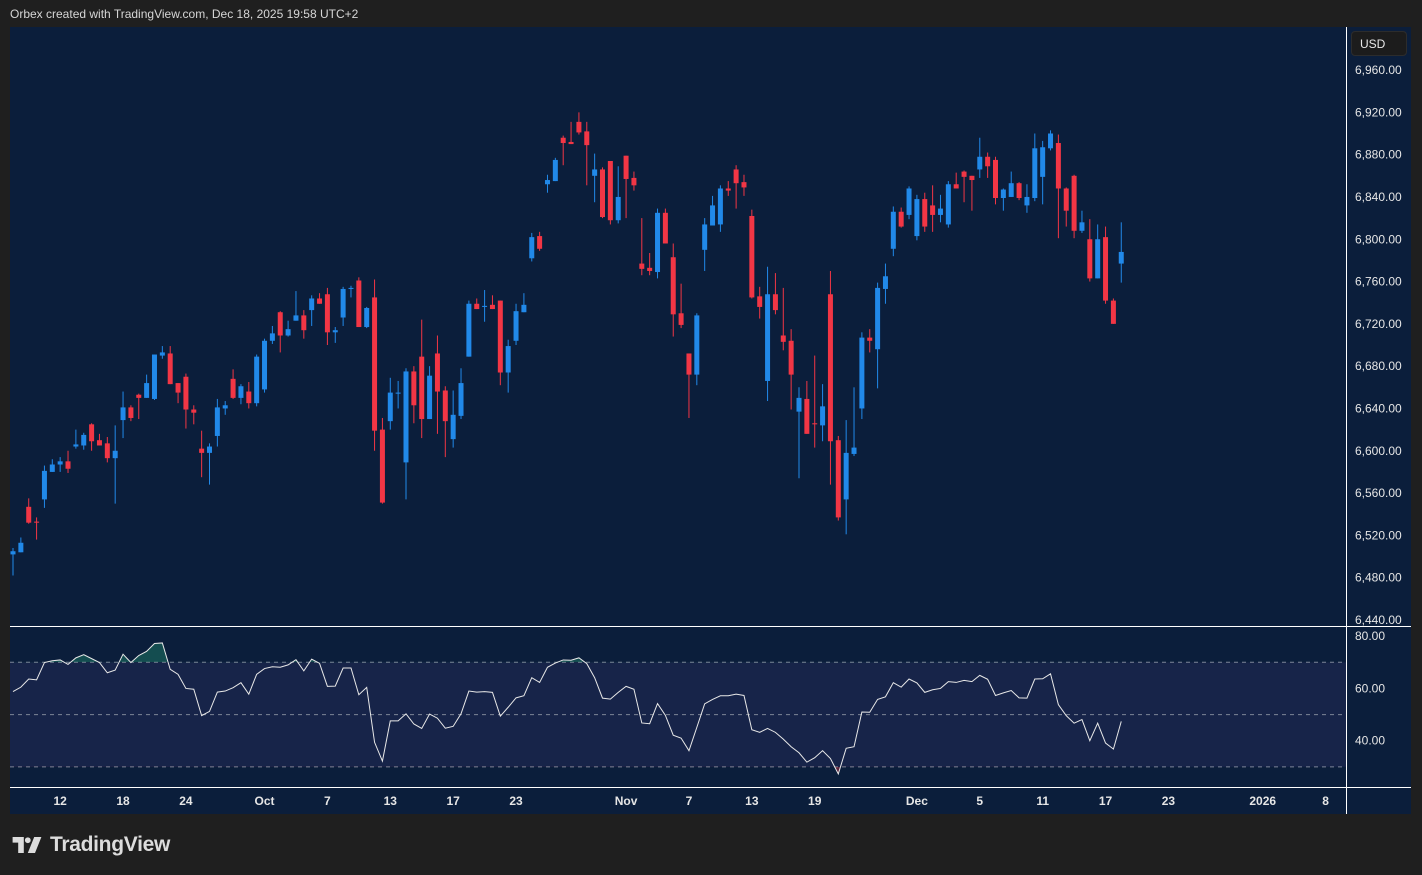 This screenshot has height=875, width=1422. Describe the element at coordinates (815, 801) in the screenshot. I see `time-tick-label: 19` at that location.